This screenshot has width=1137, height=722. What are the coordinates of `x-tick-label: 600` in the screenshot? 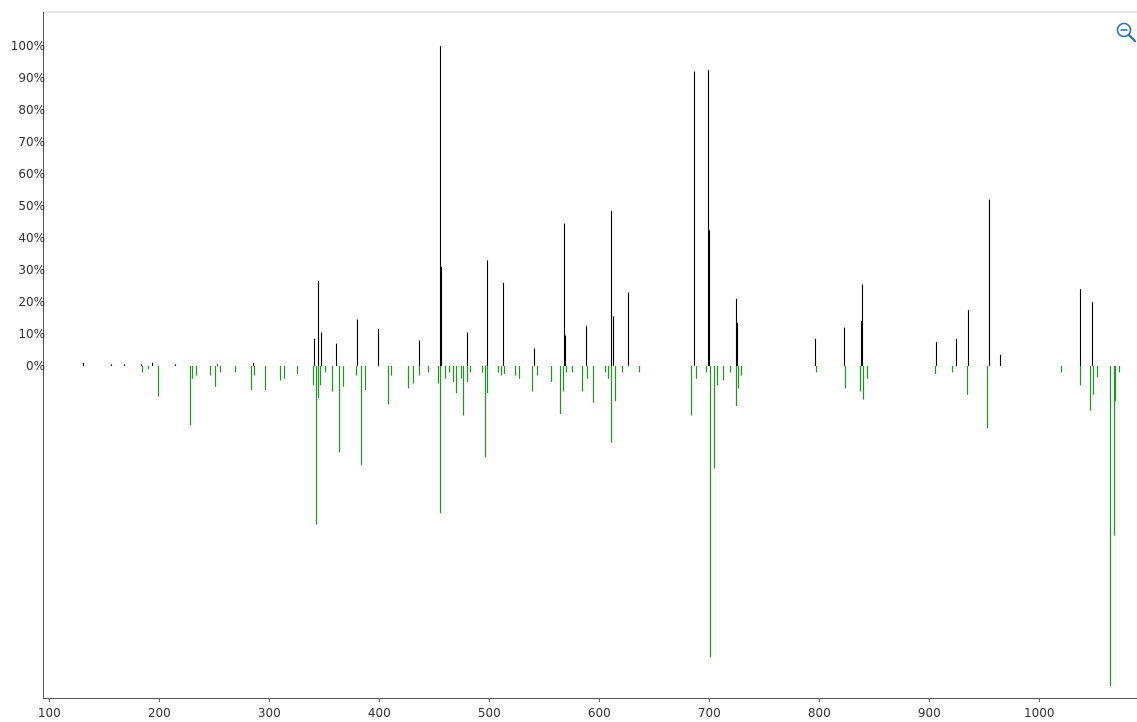 It's located at (599, 713).